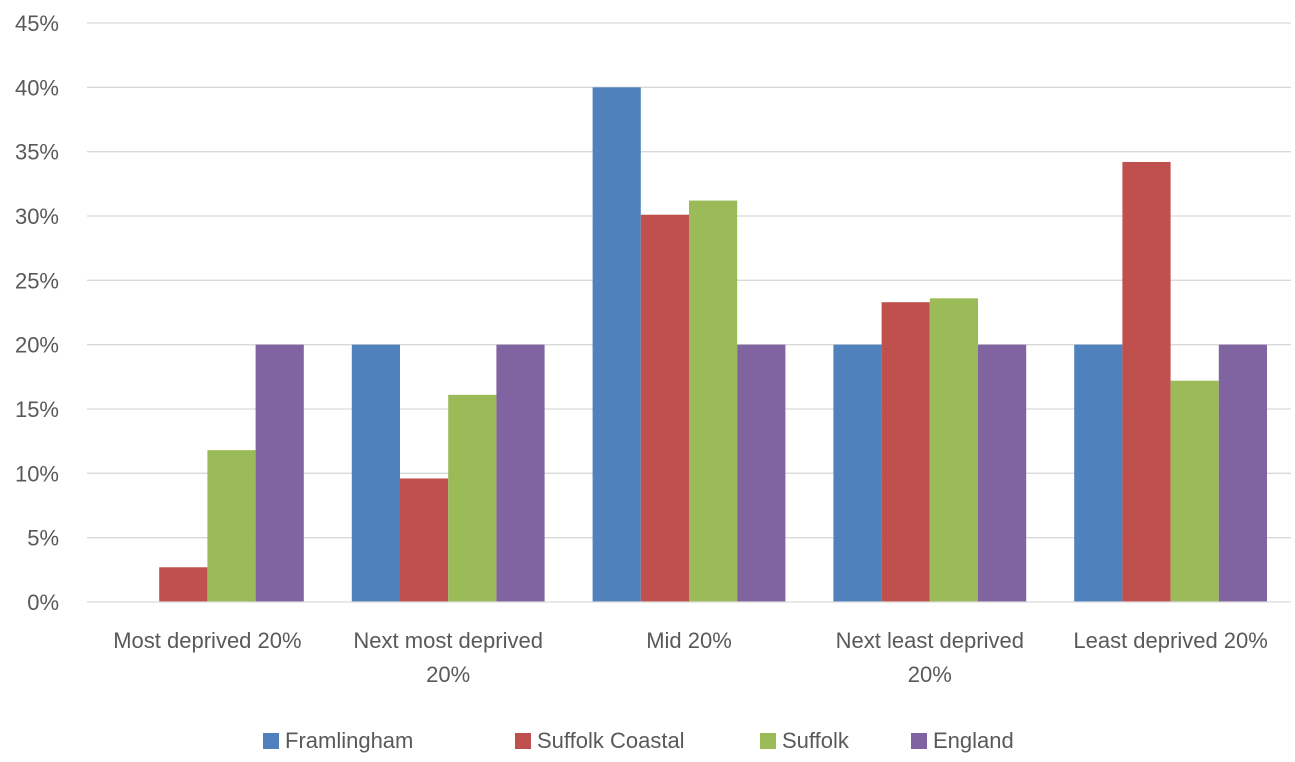 This screenshot has width=1295, height=762. What do you see at coordinates (37, 280) in the screenshot?
I see `y-tick-label: 25%` at bounding box center [37, 280].